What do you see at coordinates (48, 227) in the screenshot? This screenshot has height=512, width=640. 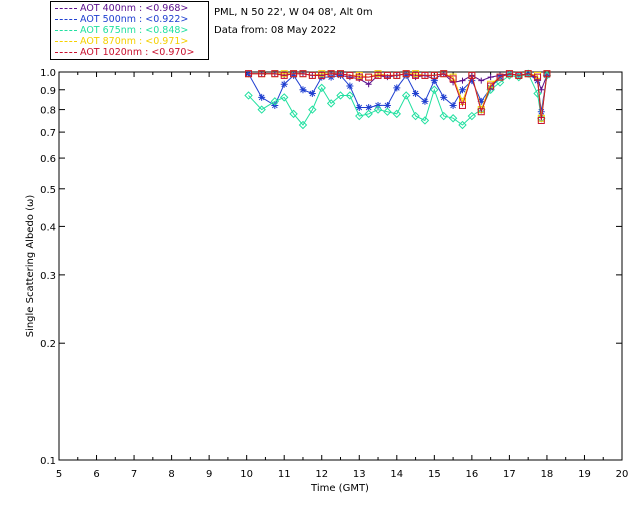 I see `y-tick-label: 0.4` at bounding box center [48, 227].